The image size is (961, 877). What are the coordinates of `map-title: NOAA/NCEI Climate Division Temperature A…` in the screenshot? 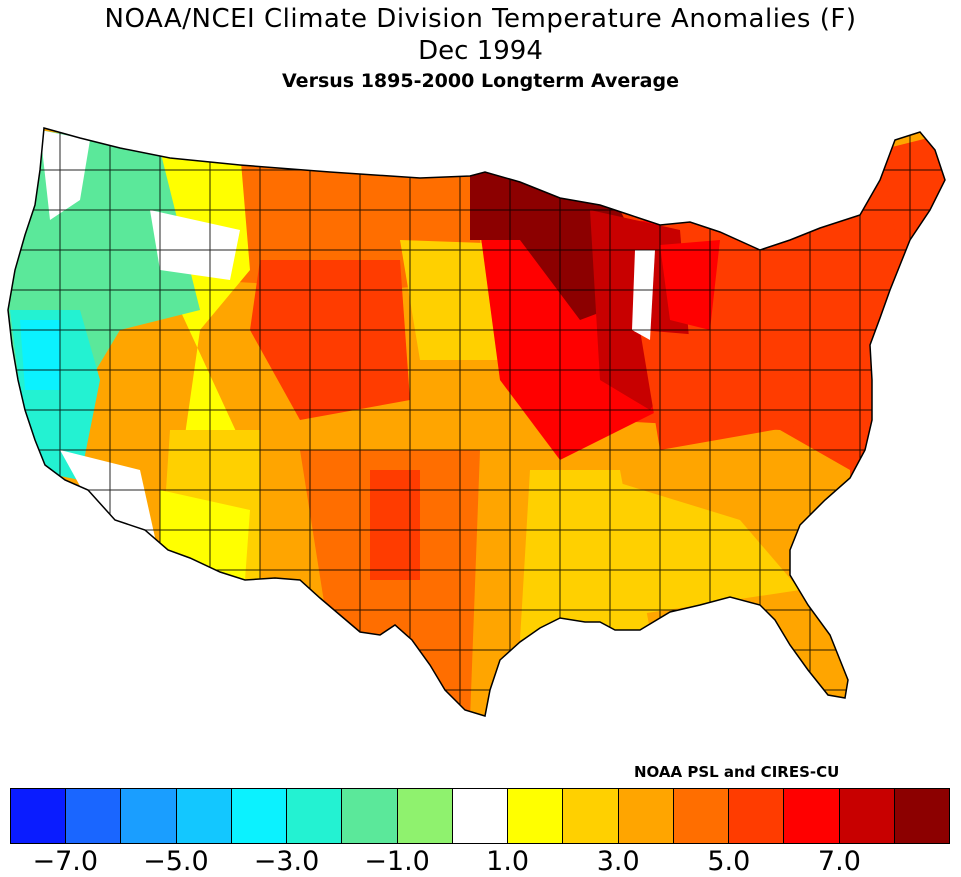 It's located at (480, 19).